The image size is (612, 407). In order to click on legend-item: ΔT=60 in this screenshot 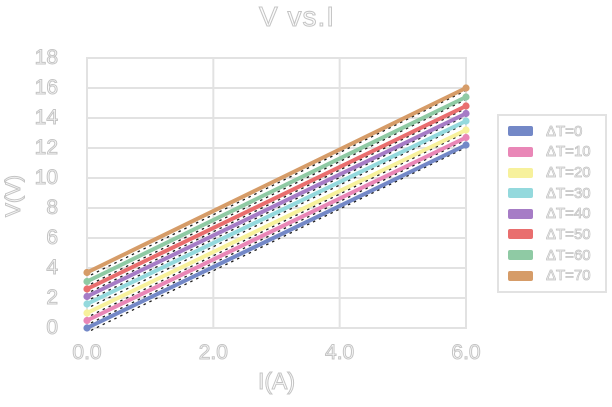, I will do `click(556, 255)`.